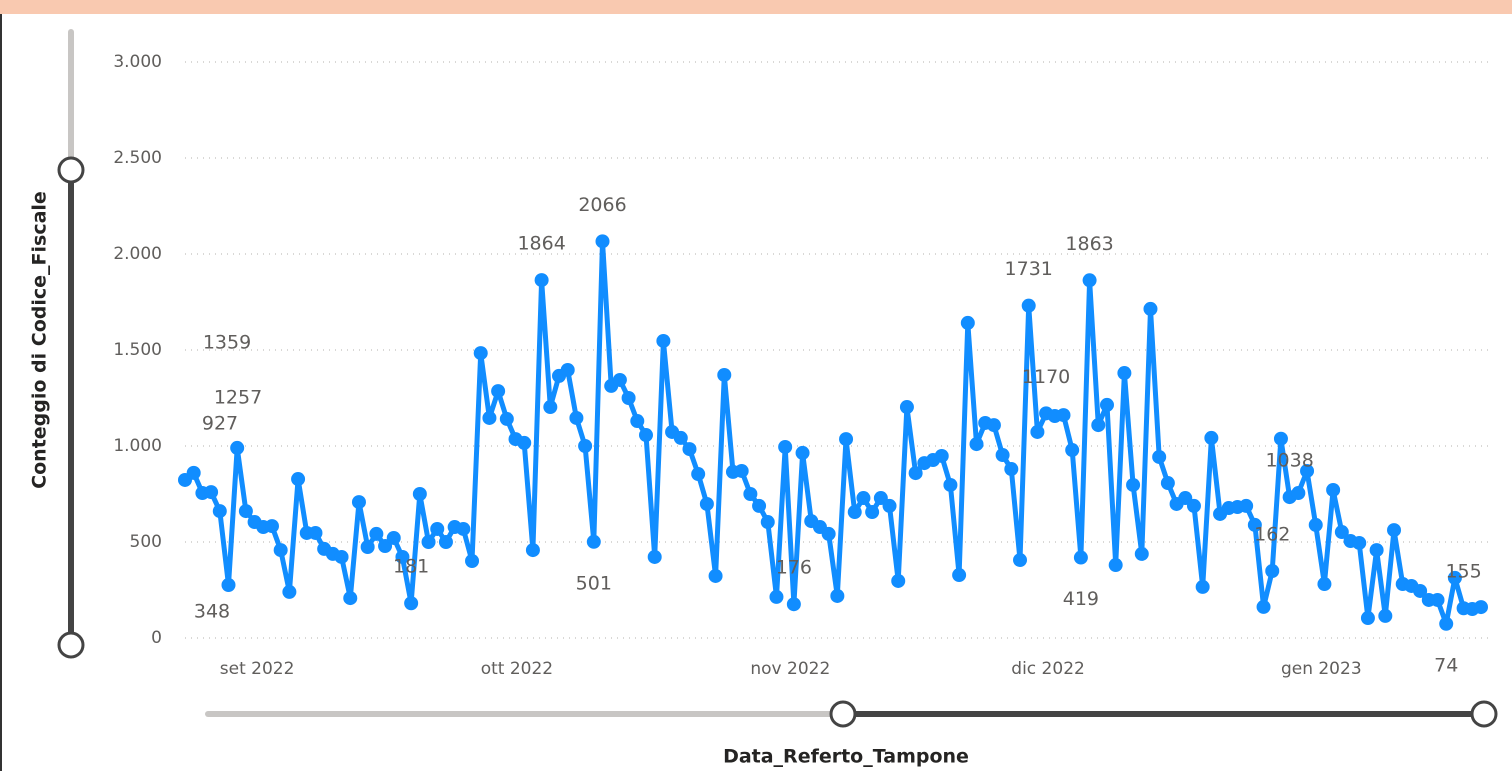 This screenshot has height=771, width=1512. Describe the element at coordinates (137, 350) in the screenshot. I see `y-tick-label: 1.500` at that location.